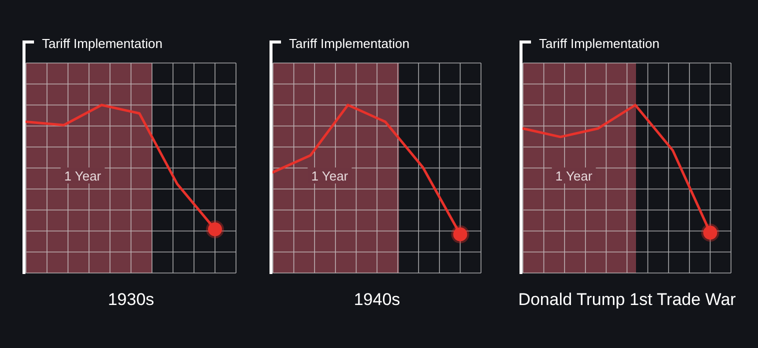 The width and height of the screenshot is (758, 348). What do you see at coordinates (131, 299) in the screenshot?
I see `text: 1930s` at bounding box center [131, 299].